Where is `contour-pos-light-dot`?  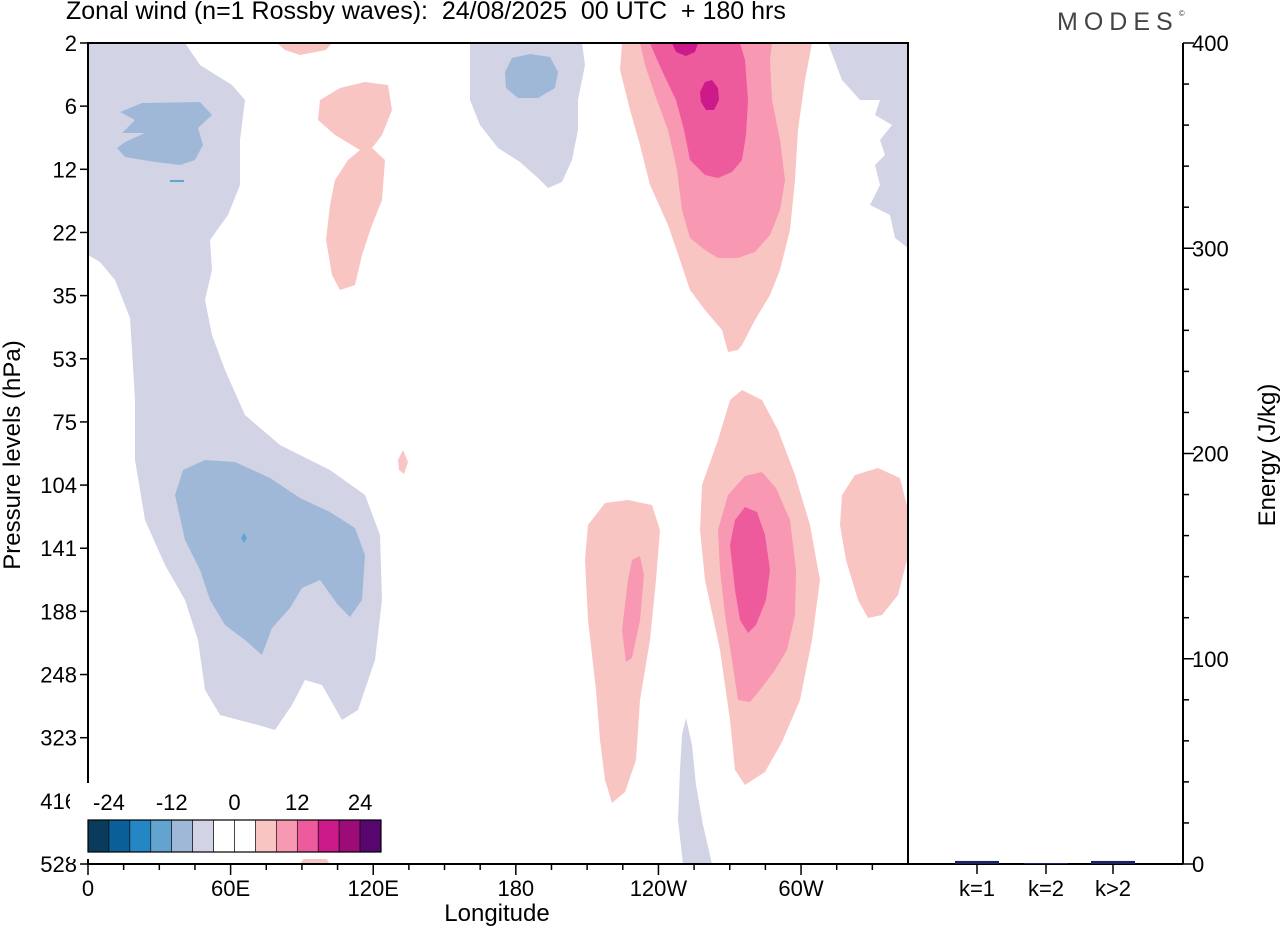 contour-pos-light-dot is located at coordinates (403, 462).